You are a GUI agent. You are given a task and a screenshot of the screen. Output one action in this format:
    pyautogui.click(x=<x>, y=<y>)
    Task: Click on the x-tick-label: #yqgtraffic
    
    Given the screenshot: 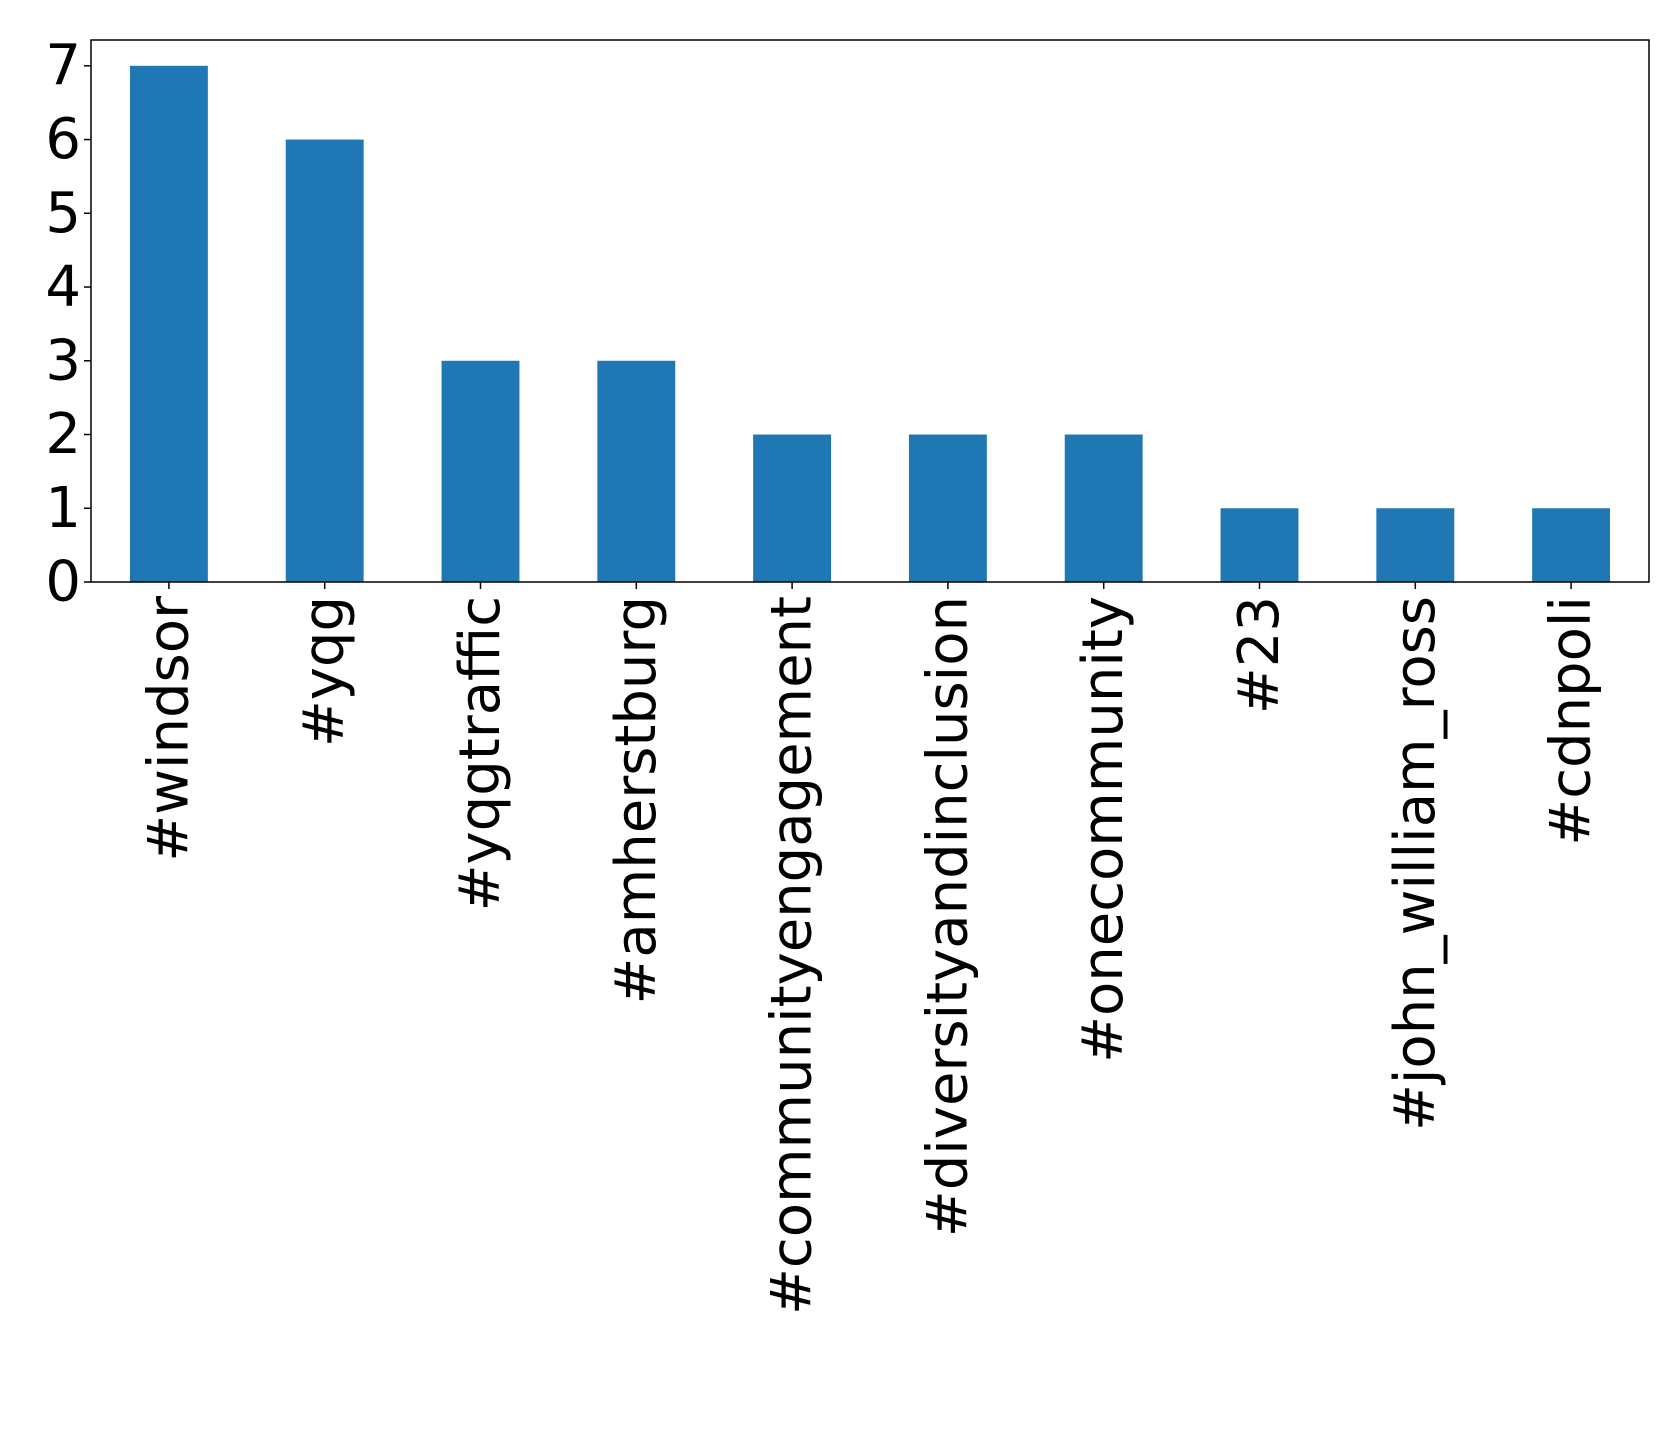 What is the action you would take?
    pyautogui.click(x=480, y=753)
    